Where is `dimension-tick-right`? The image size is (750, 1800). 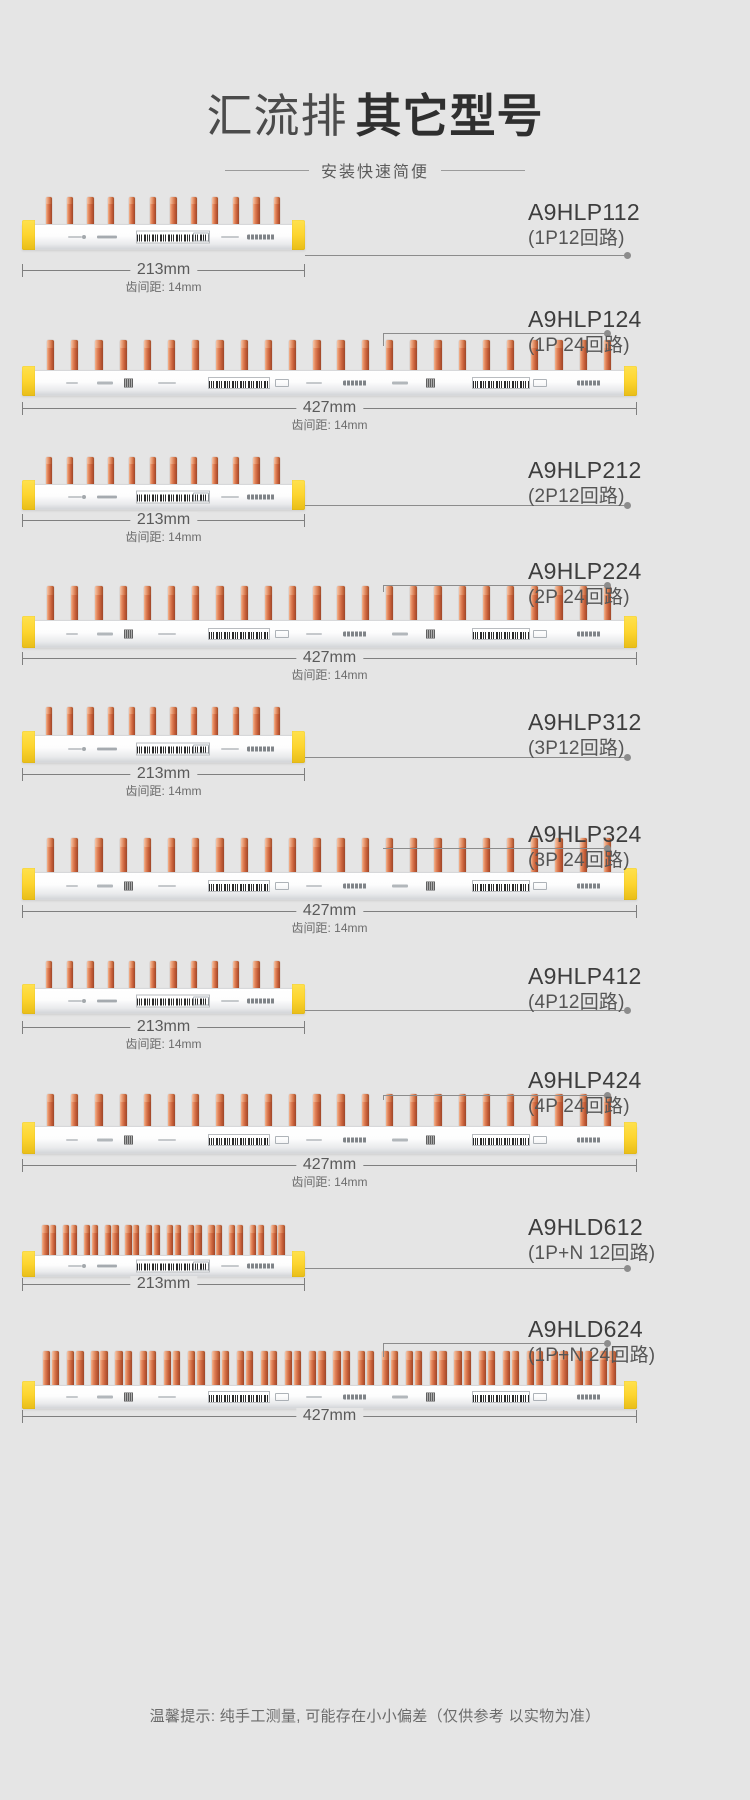
dimension-tick-right is located at coordinates (304, 520).